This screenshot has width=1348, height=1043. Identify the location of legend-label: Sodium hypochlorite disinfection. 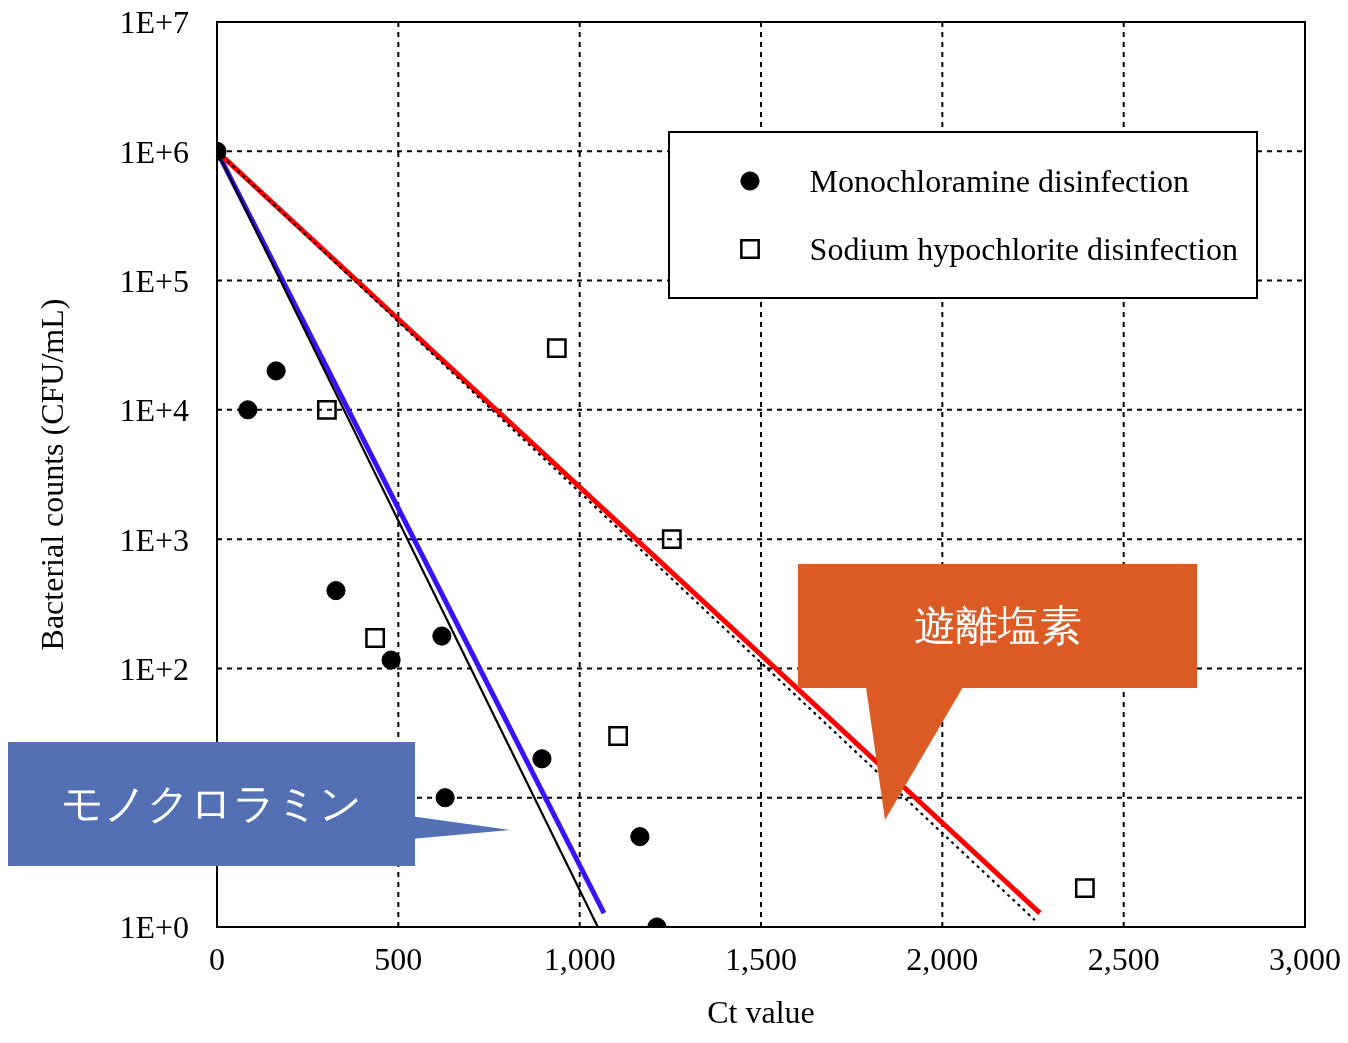
(1023, 249).